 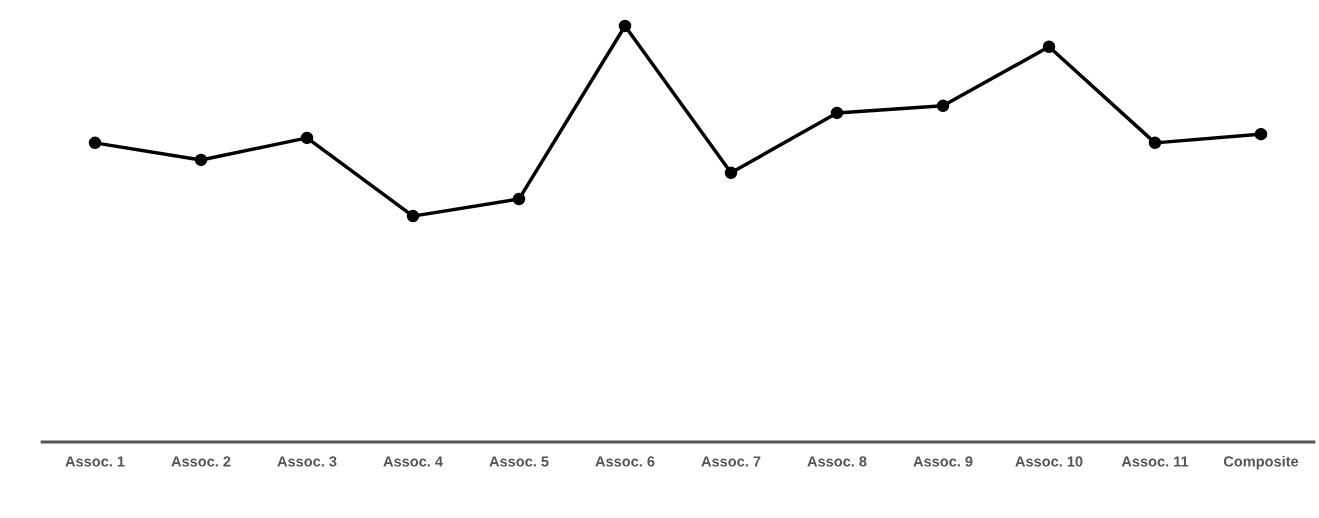 I want to click on x-tick-label: Assoc. 6, so click(x=625, y=461).